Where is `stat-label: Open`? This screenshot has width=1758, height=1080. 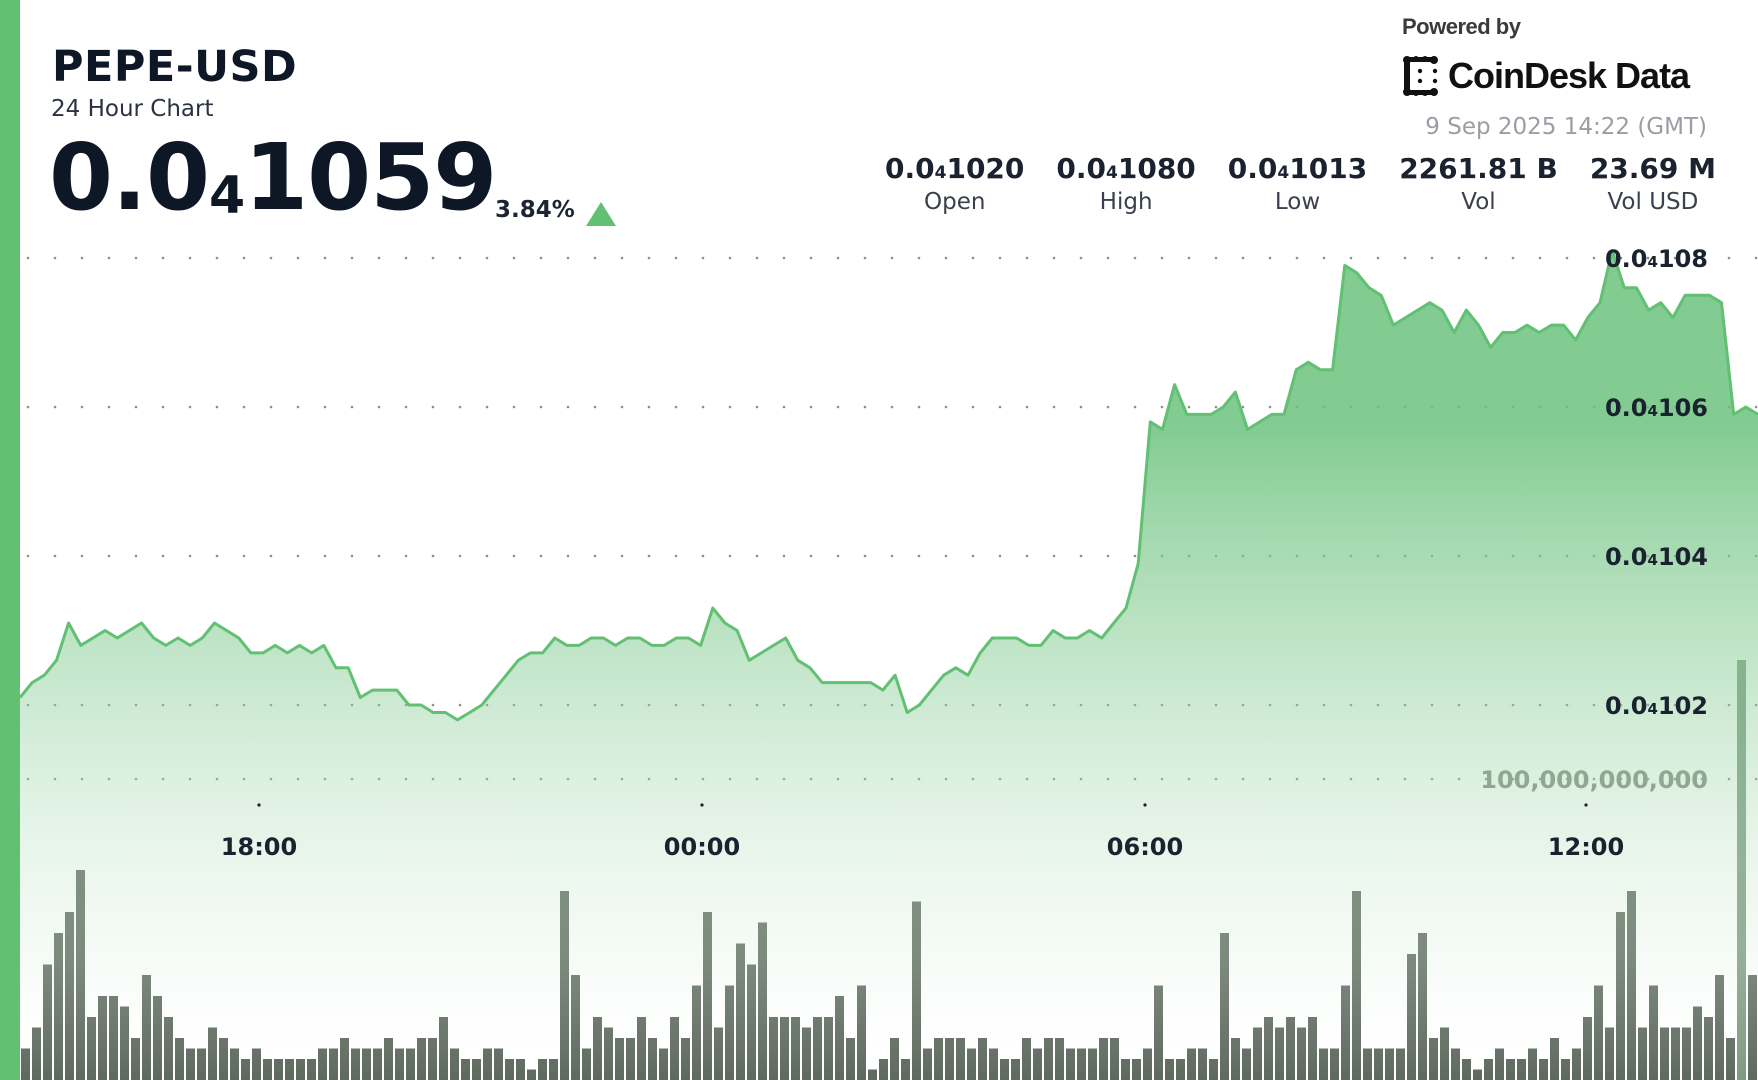 stat-label: Open is located at coordinates (954, 202).